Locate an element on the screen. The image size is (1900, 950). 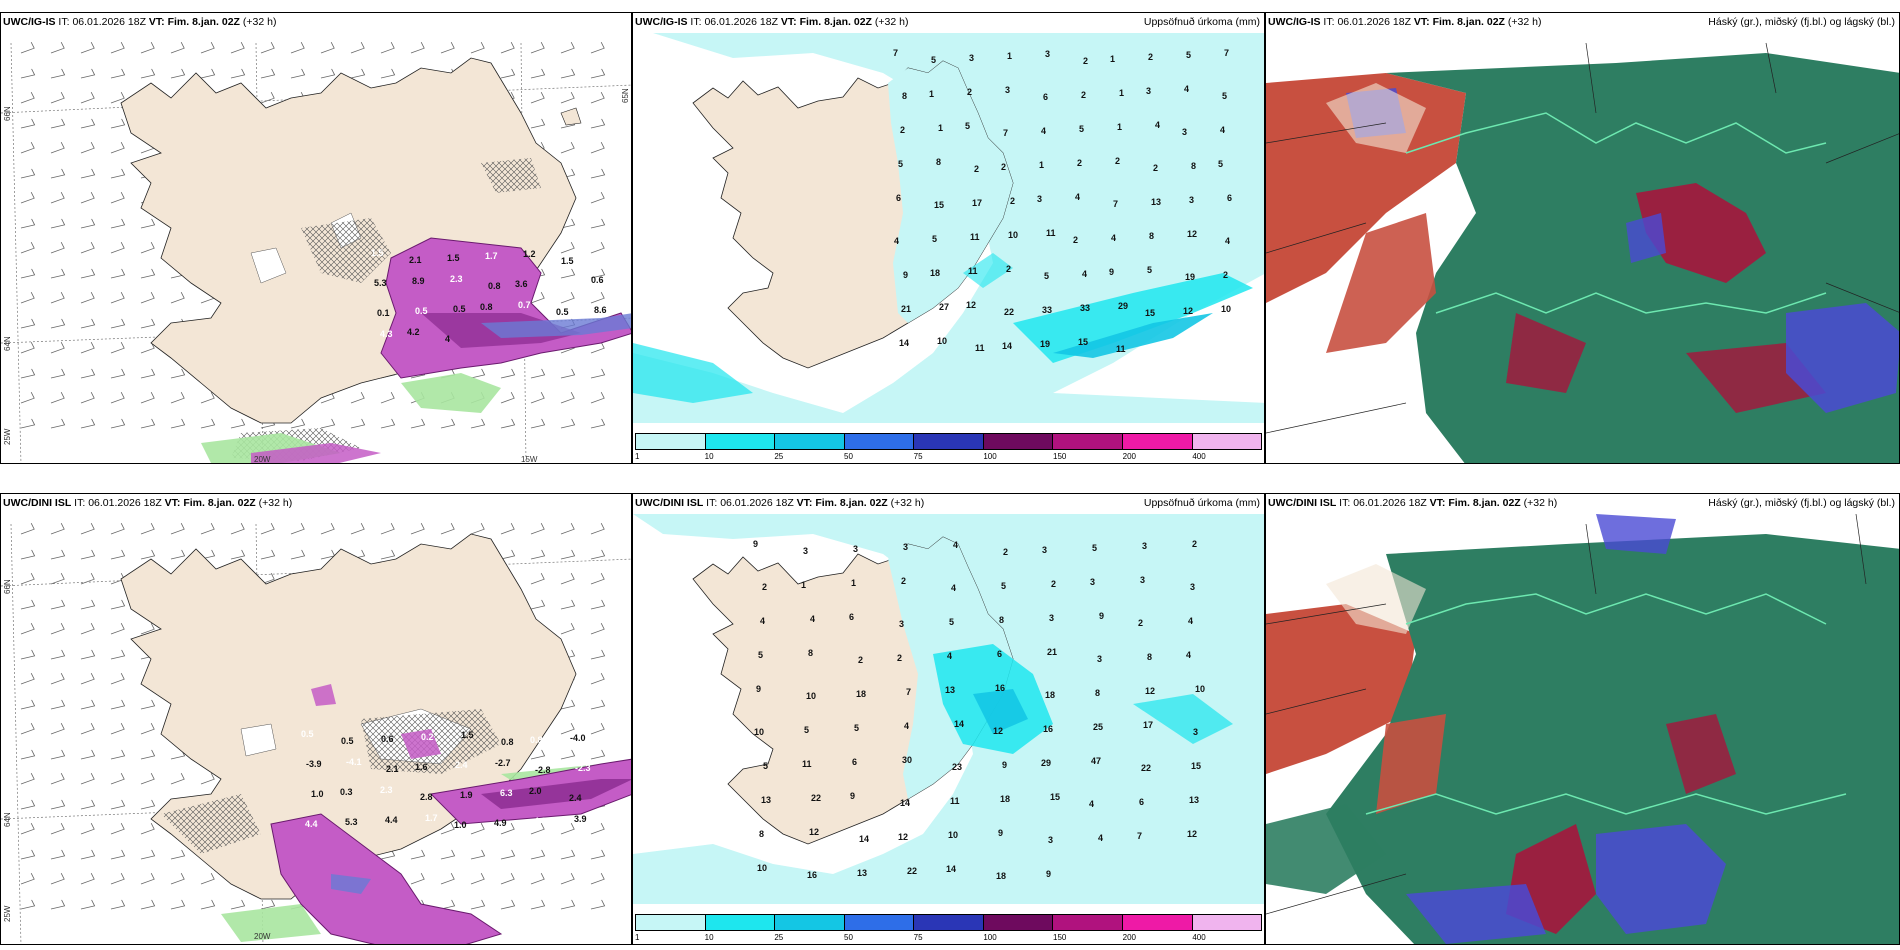
value-label: 0.3 is located at coordinates (346, 792).